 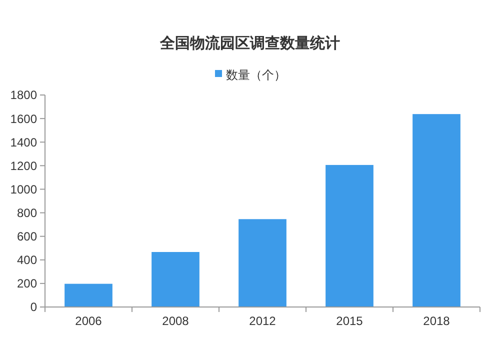 What do you see at coordinates (24, 165) in the screenshot?
I see `y-tick-label: 1200` at bounding box center [24, 165].